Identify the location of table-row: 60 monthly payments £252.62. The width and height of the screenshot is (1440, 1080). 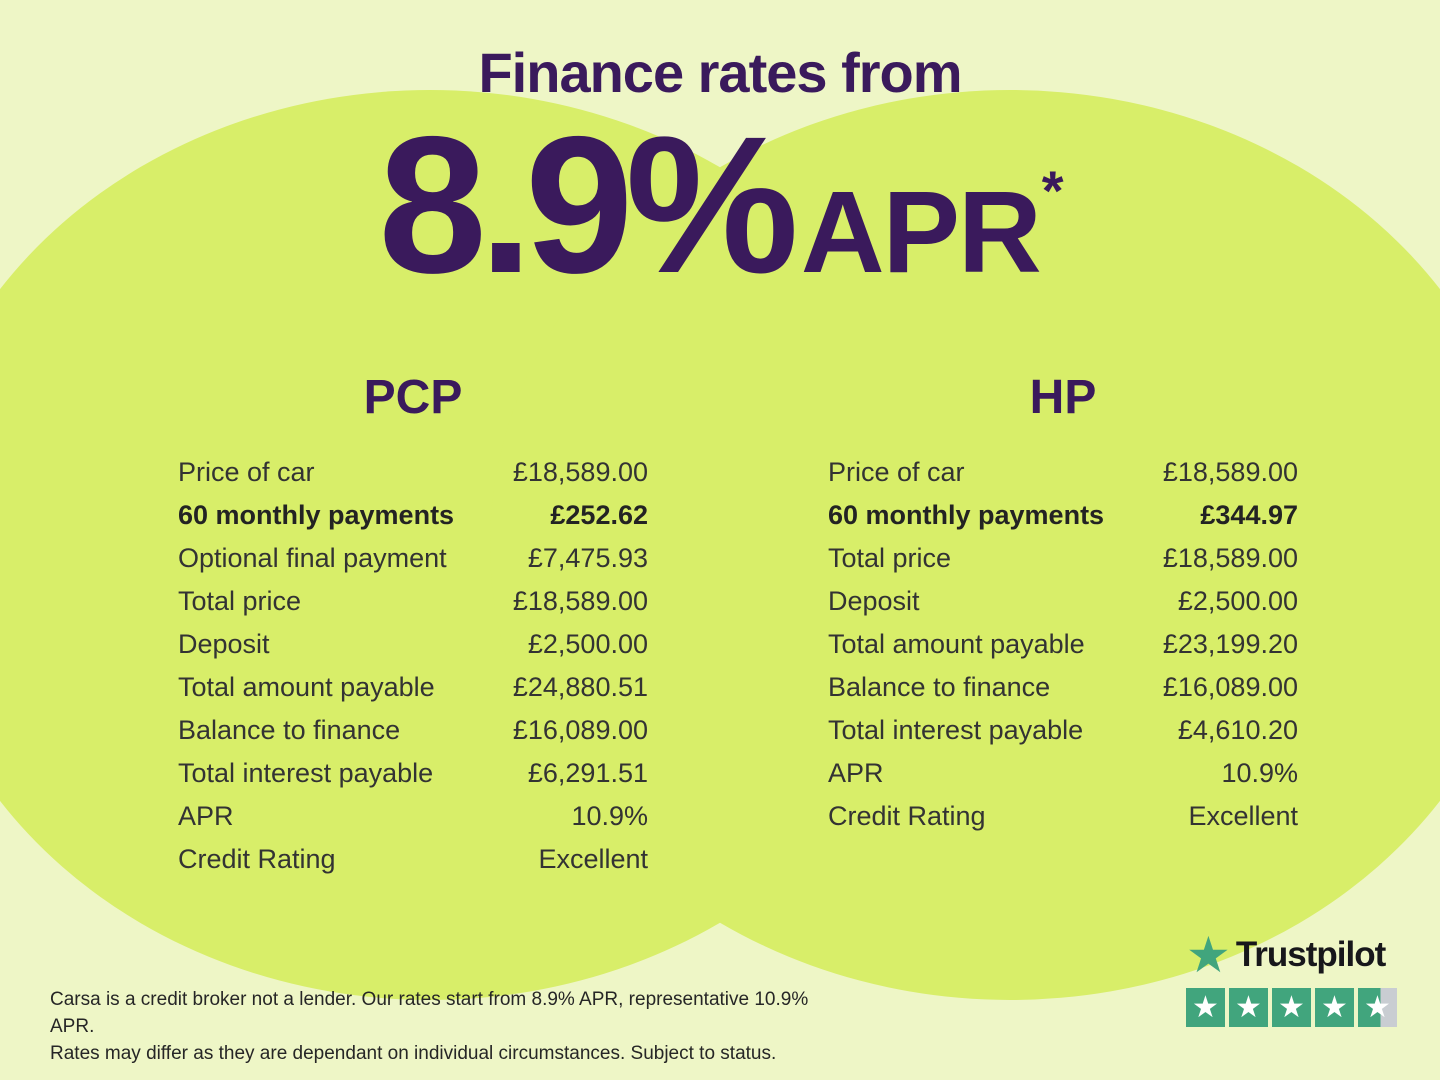
(413, 515).